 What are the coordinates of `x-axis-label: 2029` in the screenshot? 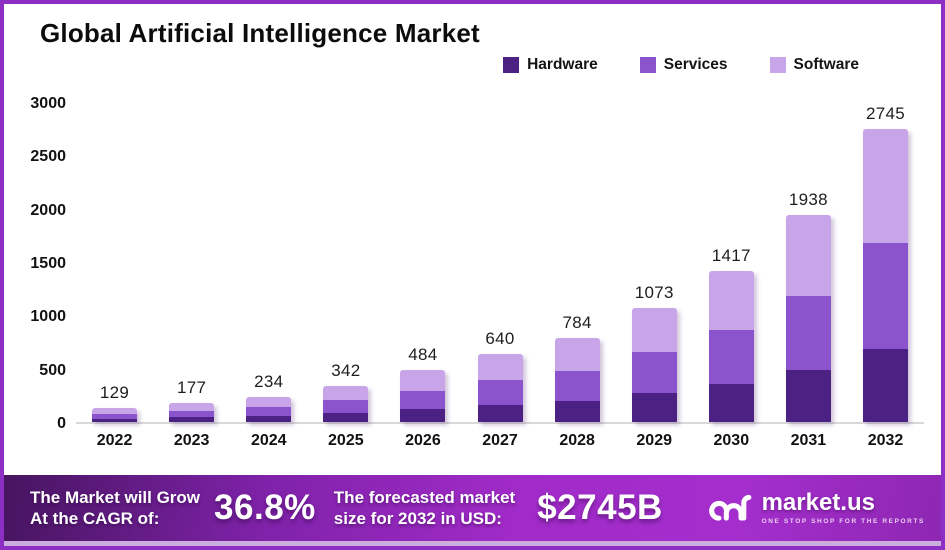 It's located at (654, 440).